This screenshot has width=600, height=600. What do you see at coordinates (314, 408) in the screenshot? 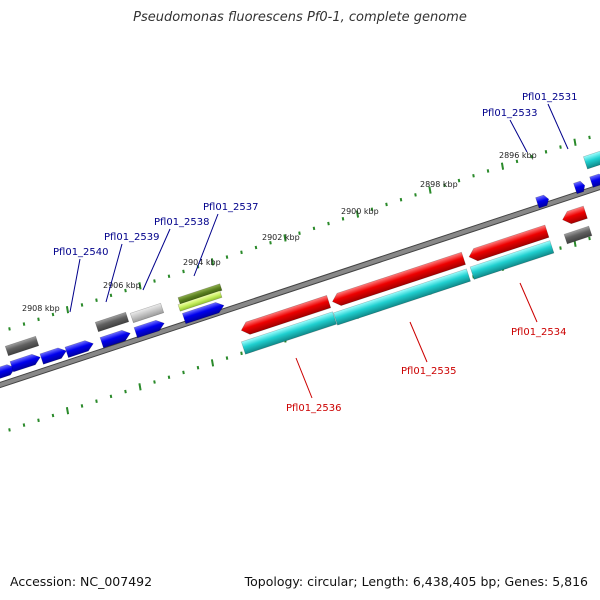
I see `gene-label: Pfl01_2536` at bounding box center [314, 408].